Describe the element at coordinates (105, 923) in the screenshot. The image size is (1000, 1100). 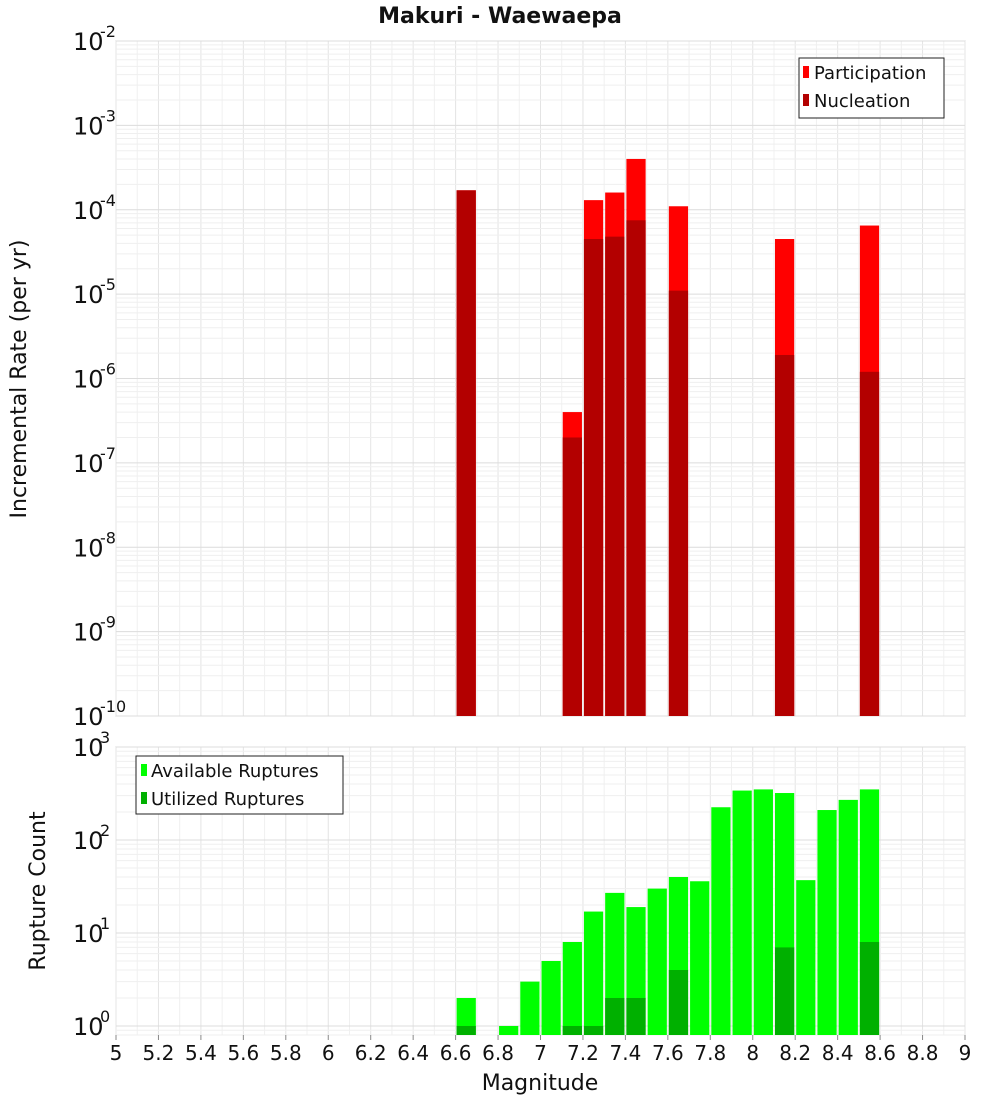
I see `count-y-tick-exponent: 1` at that location.